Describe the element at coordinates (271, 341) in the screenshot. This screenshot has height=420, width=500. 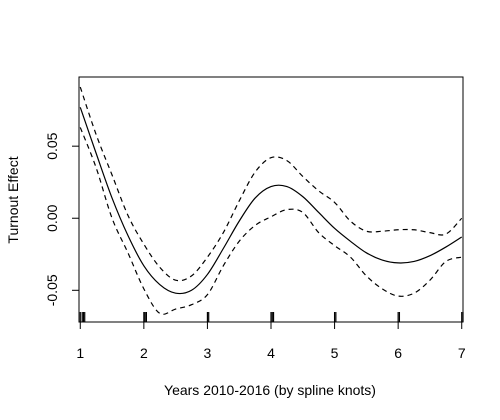
I see `x-axis: 1 2 3 4 5 6 7` at that location.